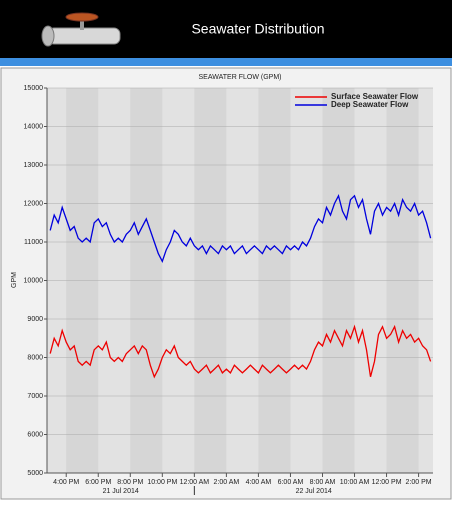 The width and height of the screenshot is (452, 505). Describe the element at coordinates (66, 482) in the screenshot. I see `x-tick-label: 4:00 PM` at that location.